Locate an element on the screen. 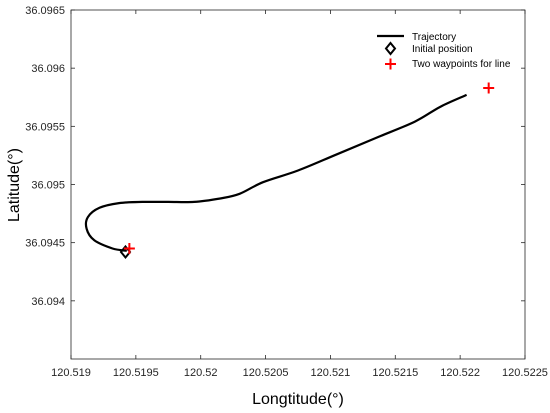 The height and width of the screenshot is (413, 550). y-tick-label: 36.094 is located at coordinates (48, 302).